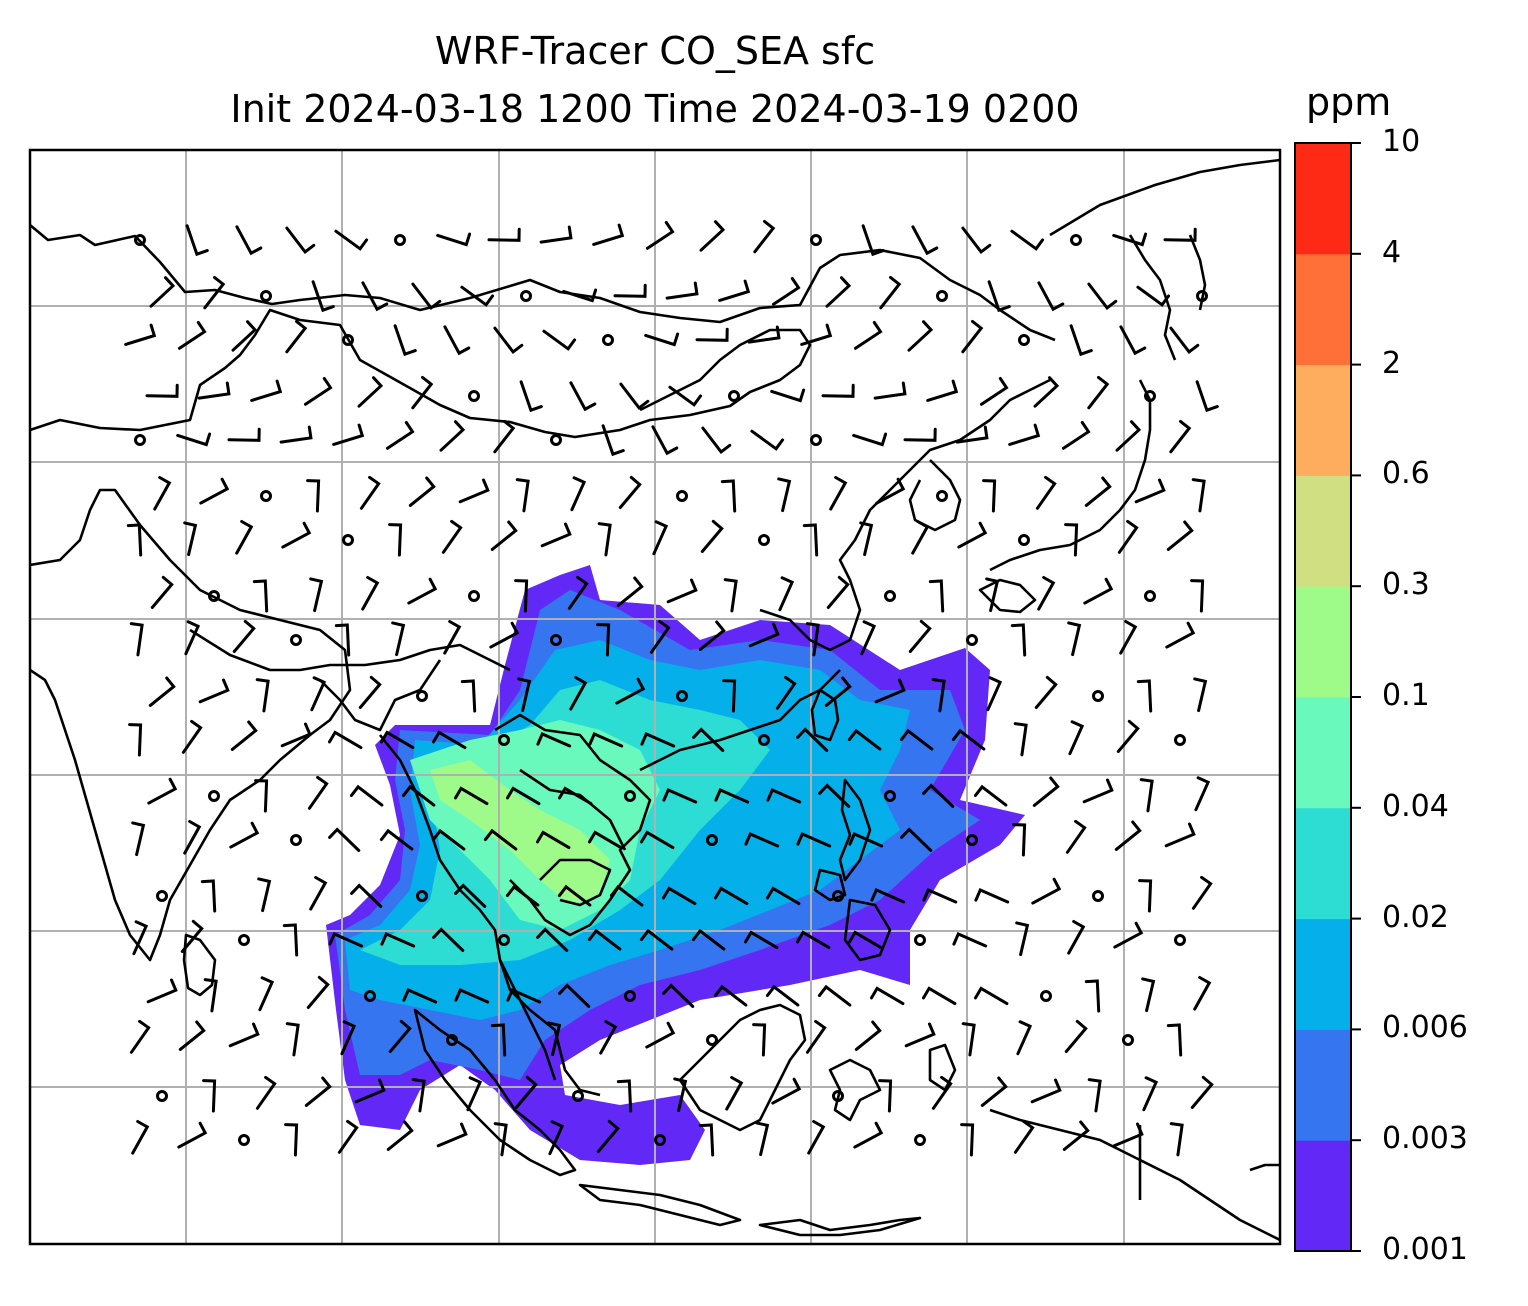 Image resolution: width=1528 pixels, height=1306 pixels. Describe the element at coordinates (1406, 474) in the screenshot. I see `colorbar-tick-label: 0.6` at that location.